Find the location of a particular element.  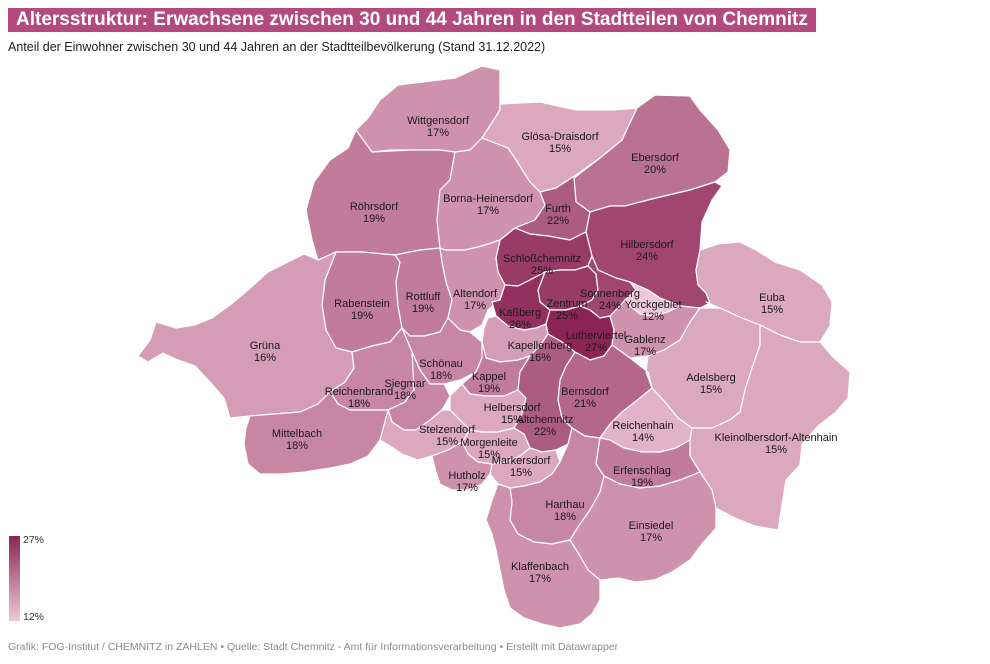

district-name-label: Mittelbach is located at coordinates (297, 434).